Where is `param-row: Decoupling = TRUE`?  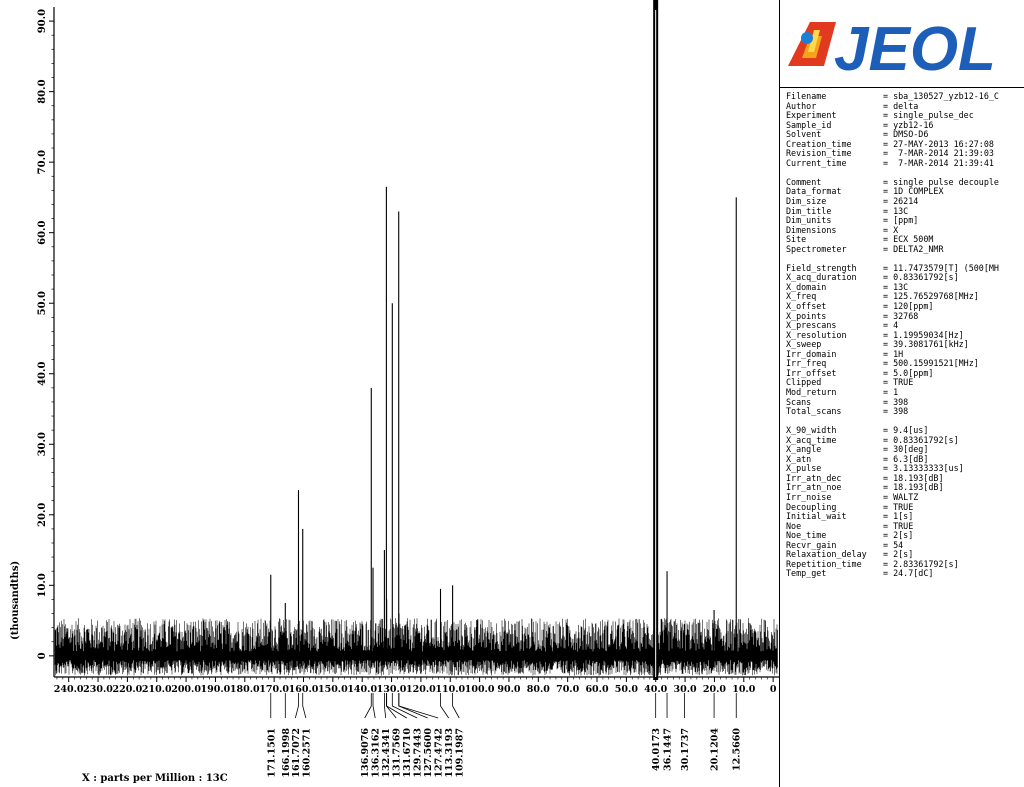 param-row: Decoupling = TRUE is located at coordinates (905, 507).